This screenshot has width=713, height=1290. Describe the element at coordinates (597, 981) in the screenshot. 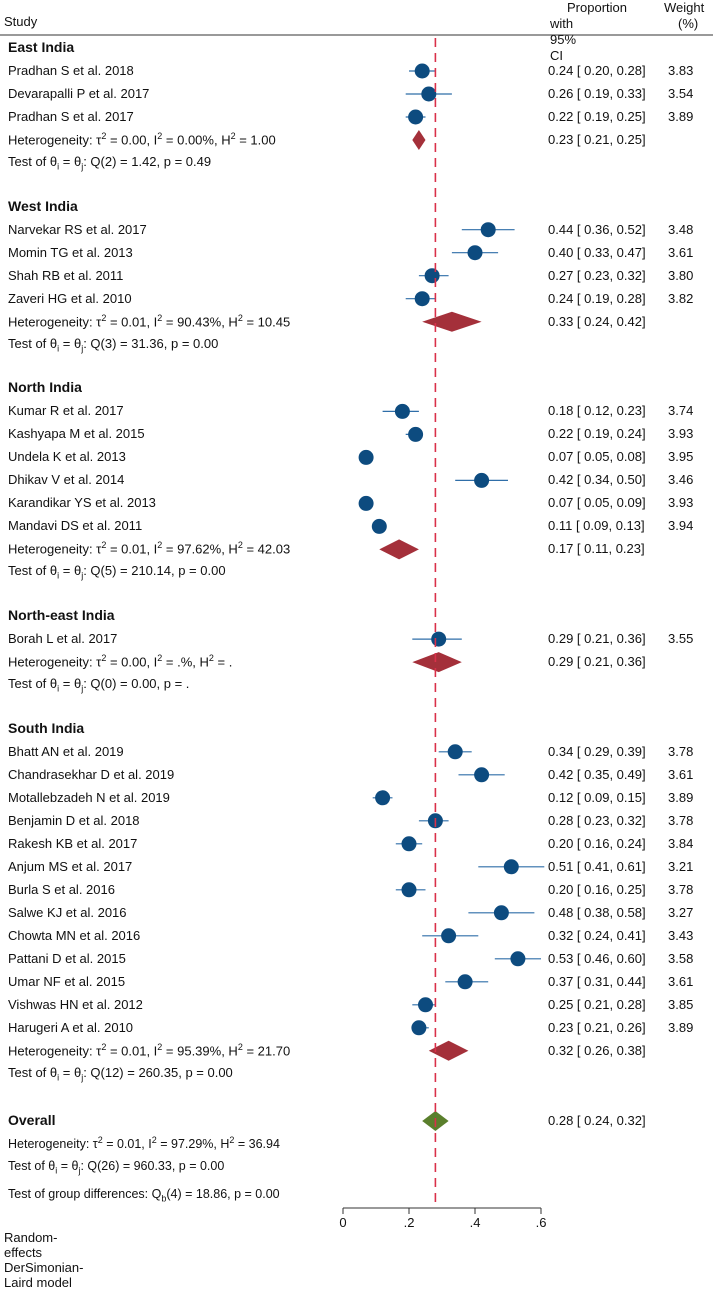

I see `study-ci-text: 0.37 [ 0.31, 0.44]` at that location.